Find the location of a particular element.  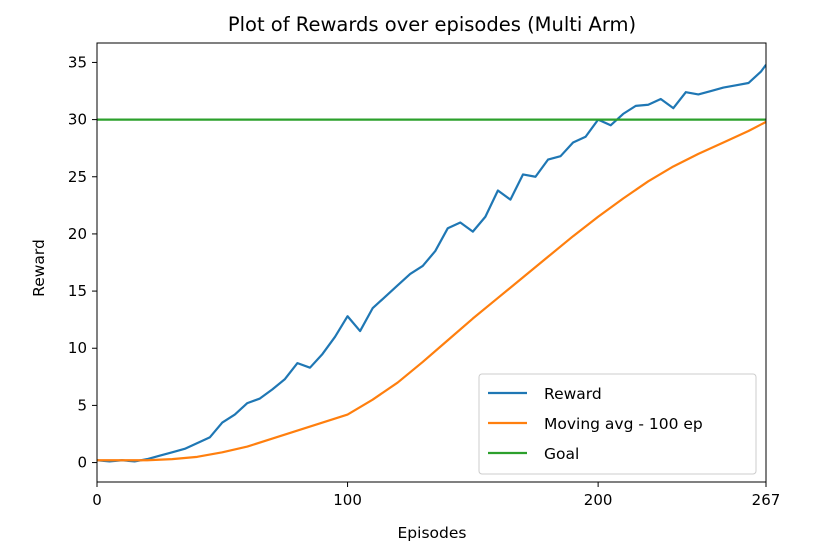

legend-label-moving-avg-100-ep: Moving avg - 100 ep is located at coordinates (623, 424).